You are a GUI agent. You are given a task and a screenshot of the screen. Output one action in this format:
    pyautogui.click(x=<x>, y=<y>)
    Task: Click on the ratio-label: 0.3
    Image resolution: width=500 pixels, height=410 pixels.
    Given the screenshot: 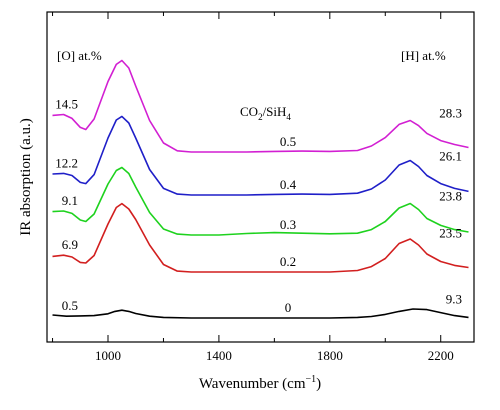 What is the action you would take?
    pyautogui.click(x=288, y=224)
    